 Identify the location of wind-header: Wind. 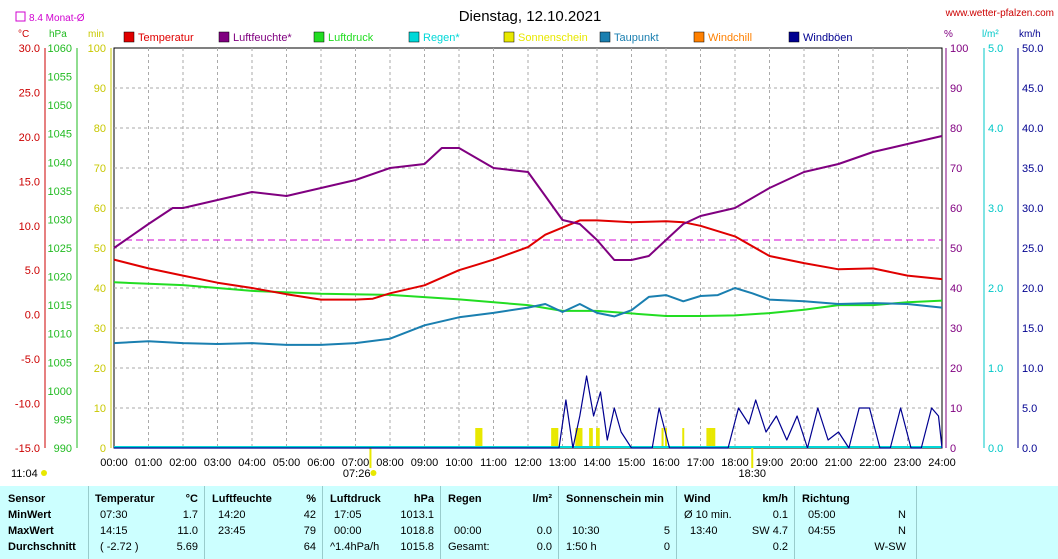
(697, 499).